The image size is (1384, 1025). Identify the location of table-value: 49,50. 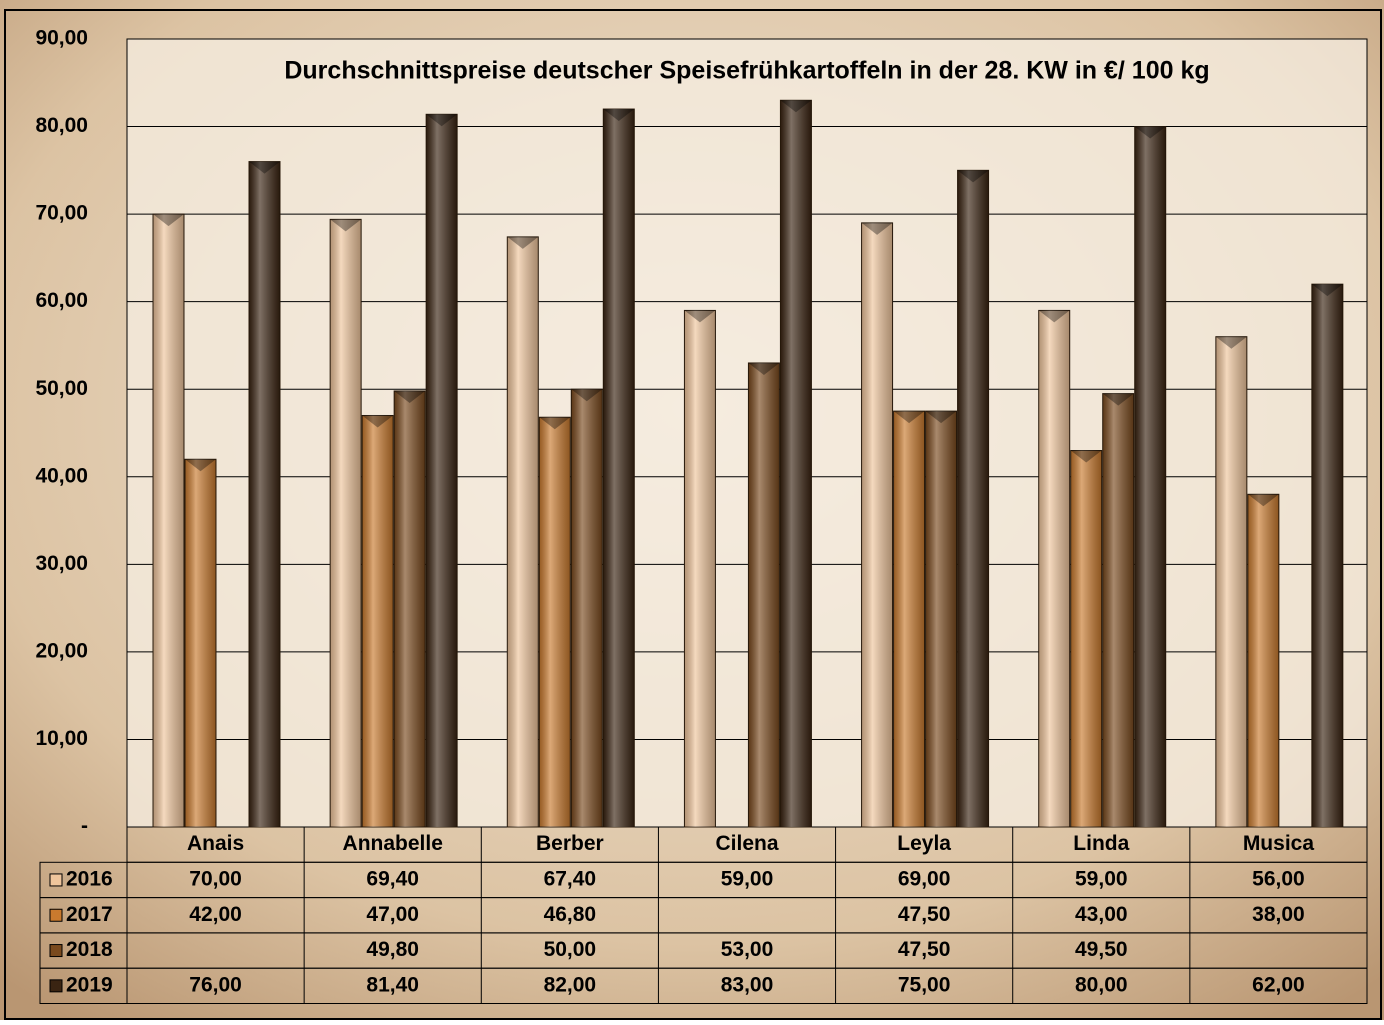
(1101, 949).